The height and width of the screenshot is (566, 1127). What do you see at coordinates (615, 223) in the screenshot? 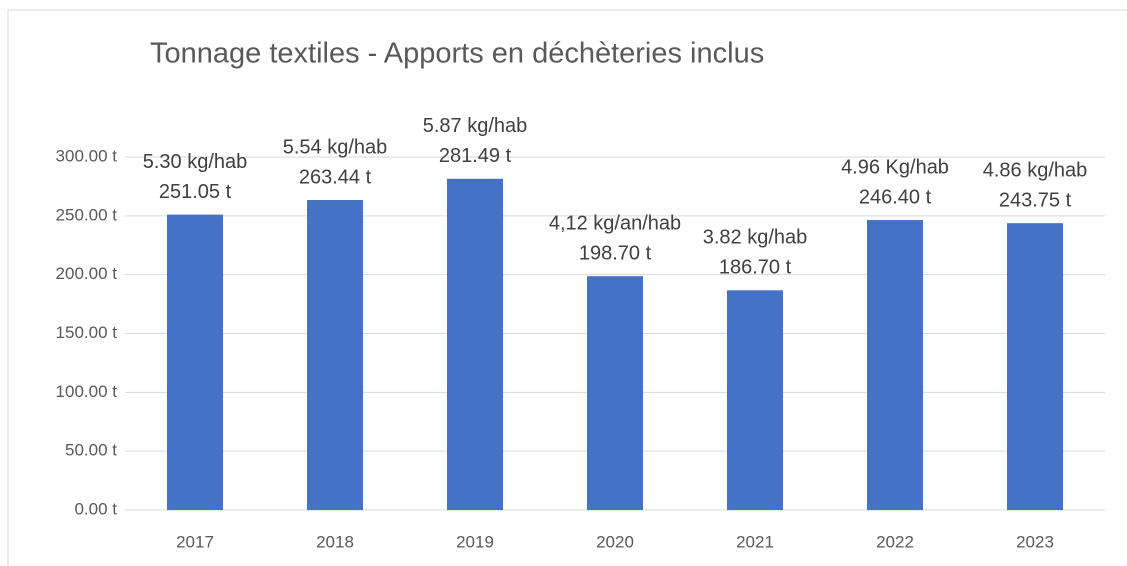
I see `annotation: 4,12 kg/an/hab` at bounding box center [615, 223].